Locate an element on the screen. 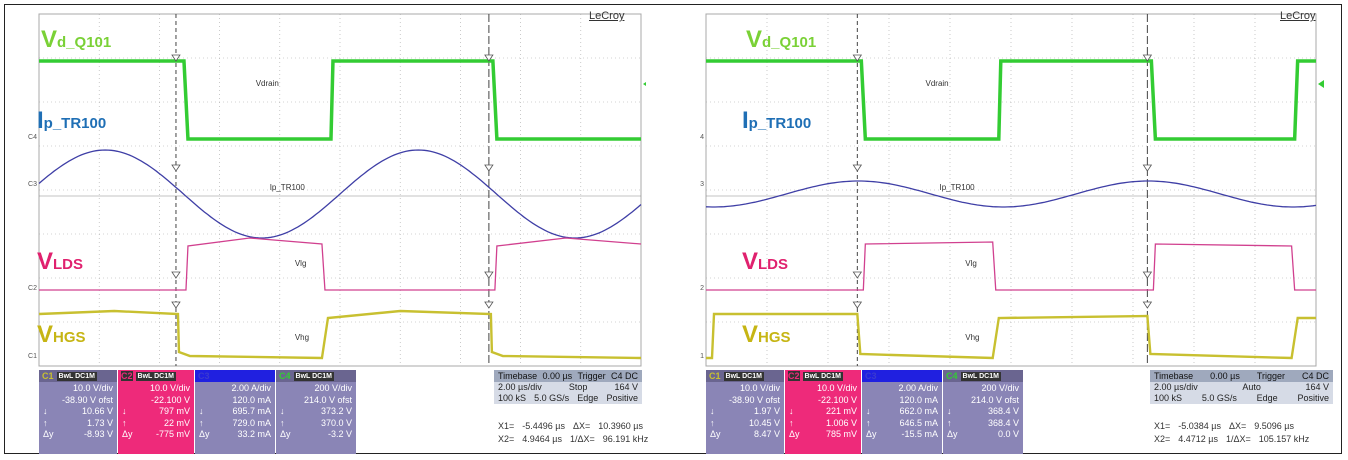  channel-row: ↓ 10.66 V is located at coordinates (78, 412).